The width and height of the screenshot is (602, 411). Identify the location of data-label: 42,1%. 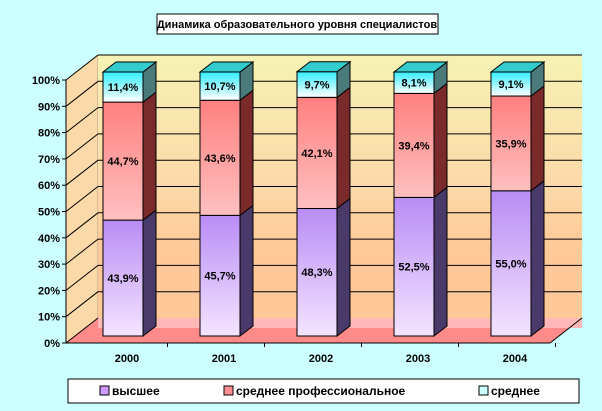
(316, 154).